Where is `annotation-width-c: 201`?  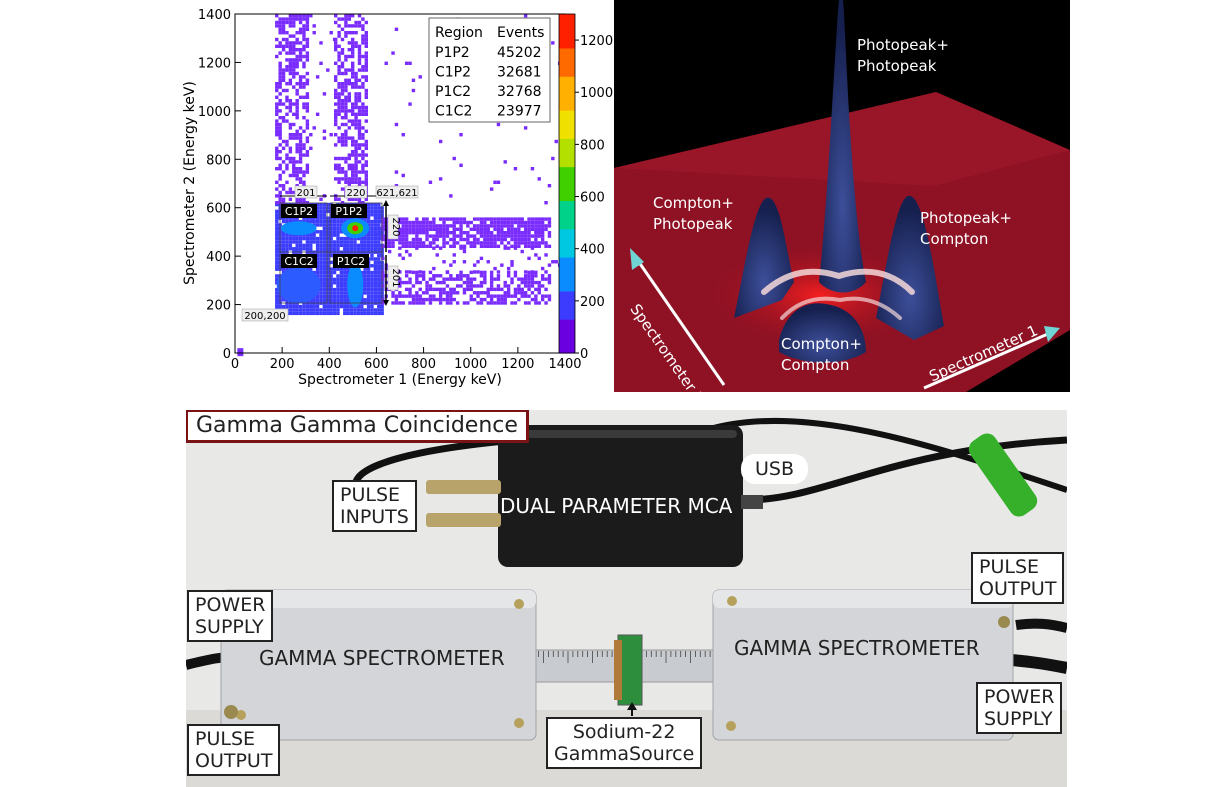
annotation-width-c: 201 is located at coordinates (305, 193).